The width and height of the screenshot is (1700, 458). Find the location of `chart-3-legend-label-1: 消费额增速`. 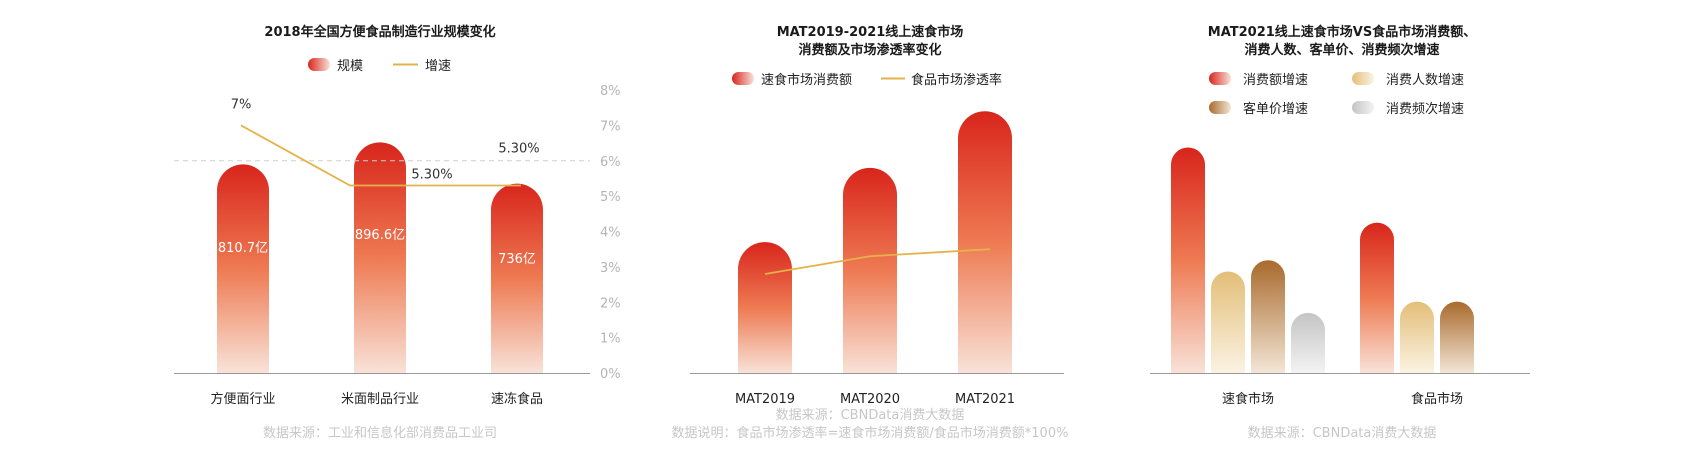

chart-3-legend-label-1: 消费额增速 is located at coordinates (1275, 80).